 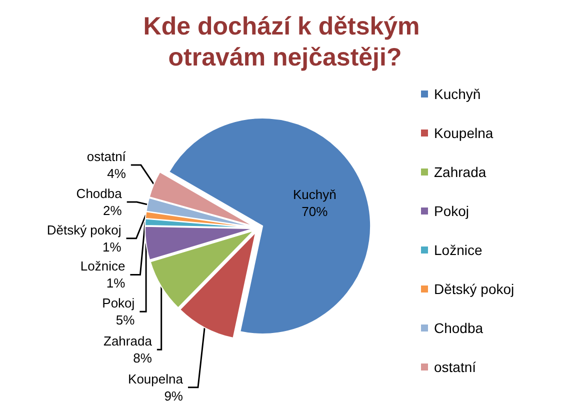 I want to click on data-label: 70%, so click(x=315, y=211).